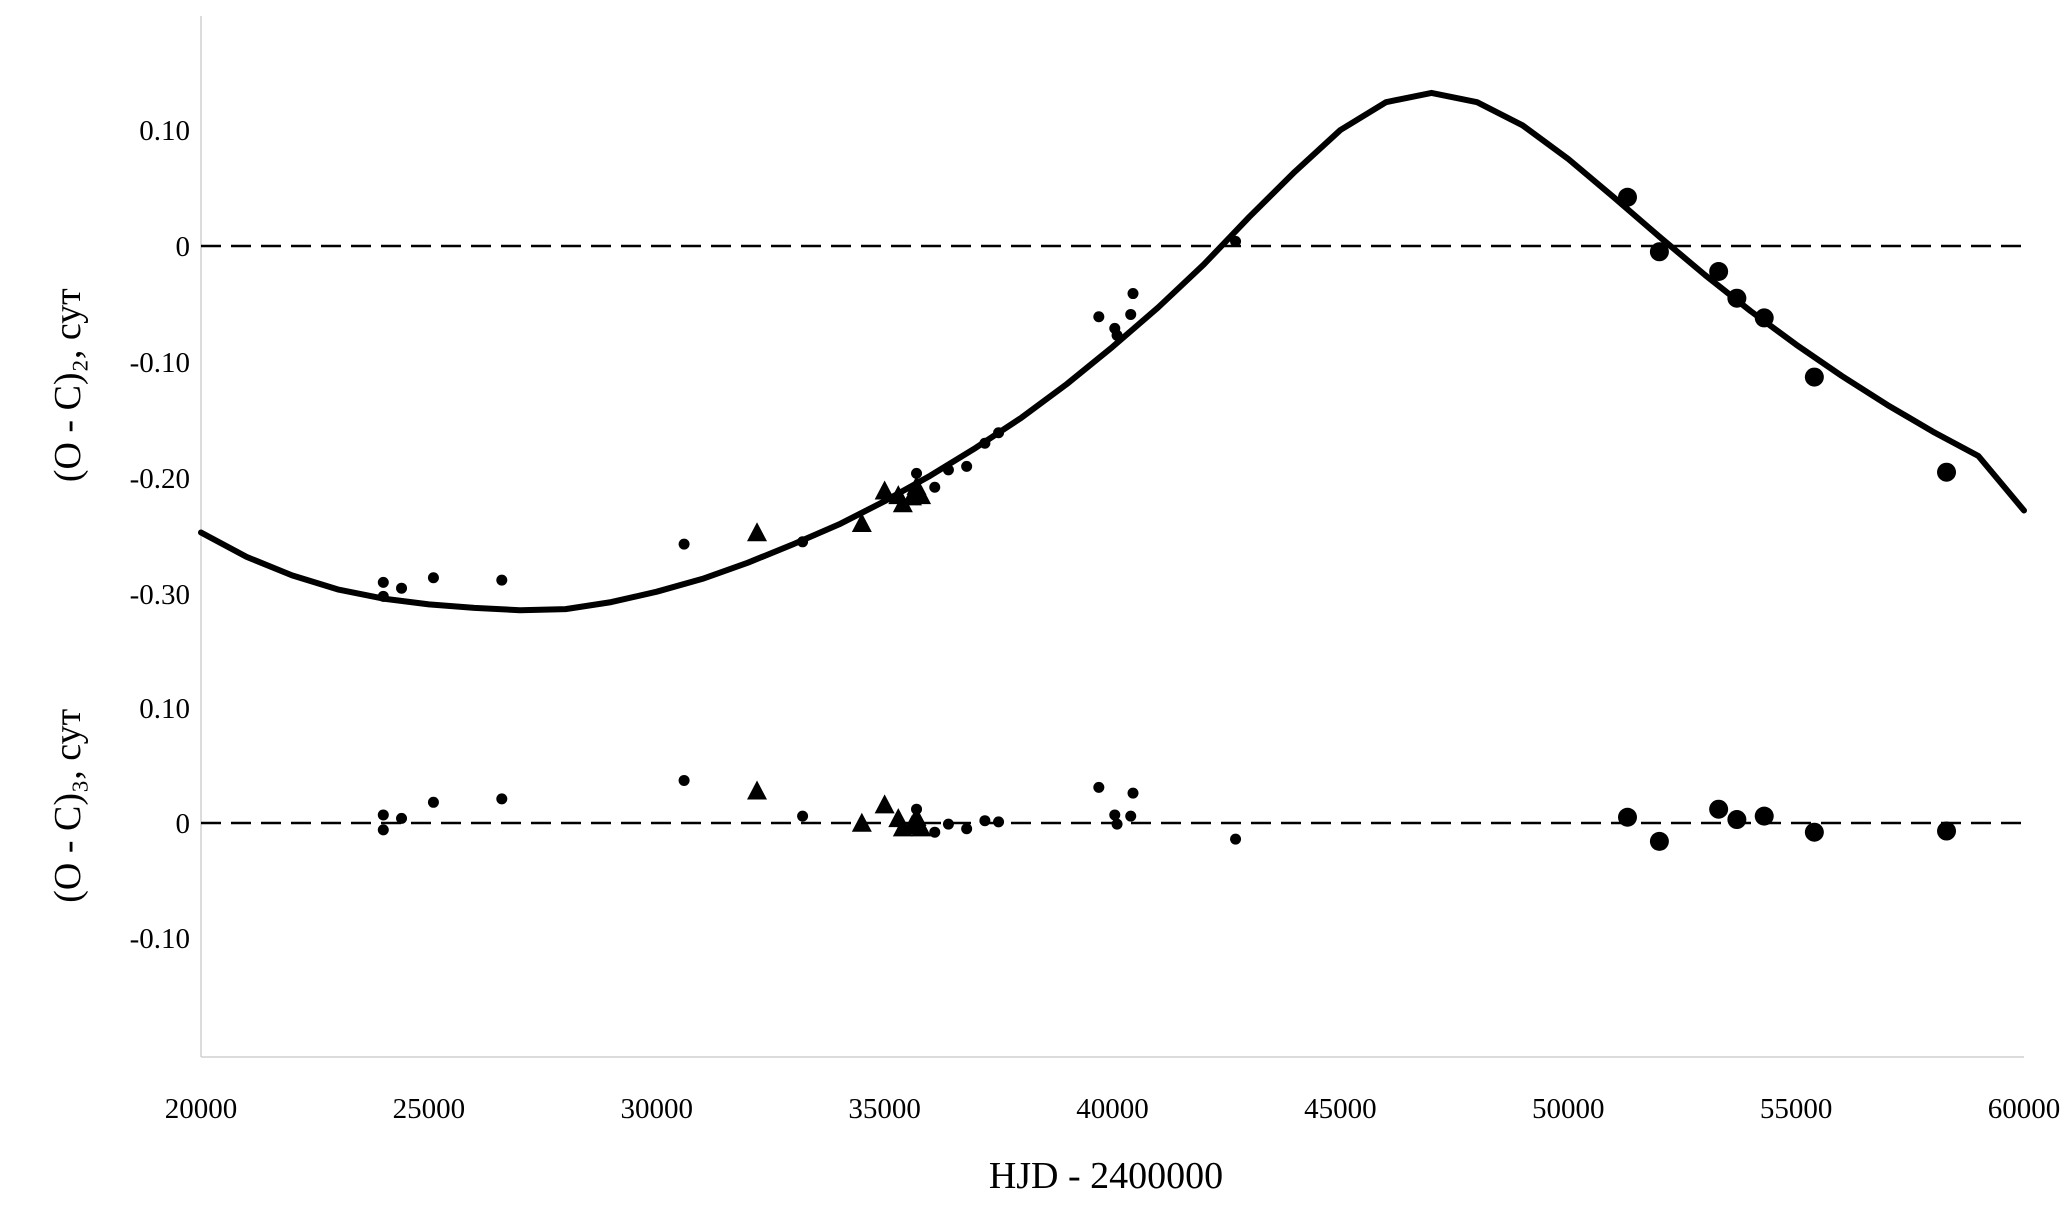 This screenshot has width=2067, height=1205. Describe the element at coordinates (657, 1109) in the screenshot. I see `x-tick-label: 30000` at that location.